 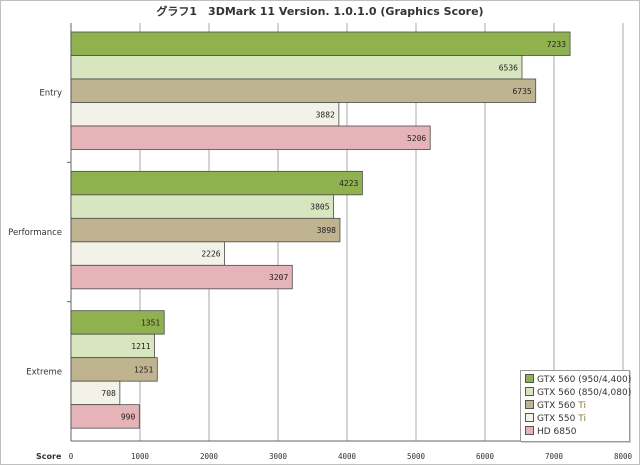 I want to click on bar-value-label: 3898, so click(x=326, y=230).